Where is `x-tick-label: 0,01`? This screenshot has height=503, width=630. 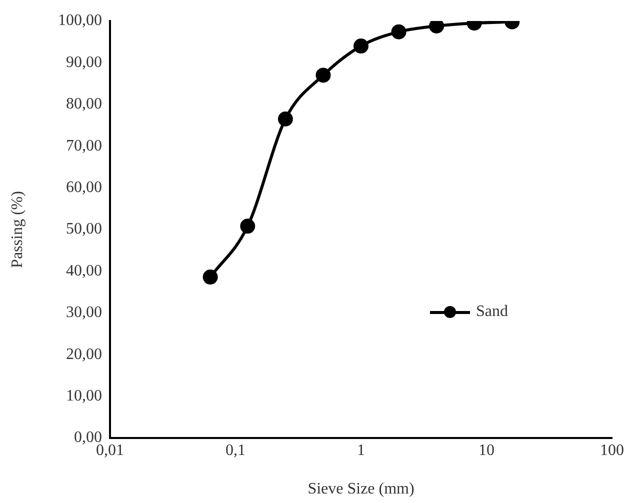 x-tick-label: 0,01 is located at coordinates (110, 450).